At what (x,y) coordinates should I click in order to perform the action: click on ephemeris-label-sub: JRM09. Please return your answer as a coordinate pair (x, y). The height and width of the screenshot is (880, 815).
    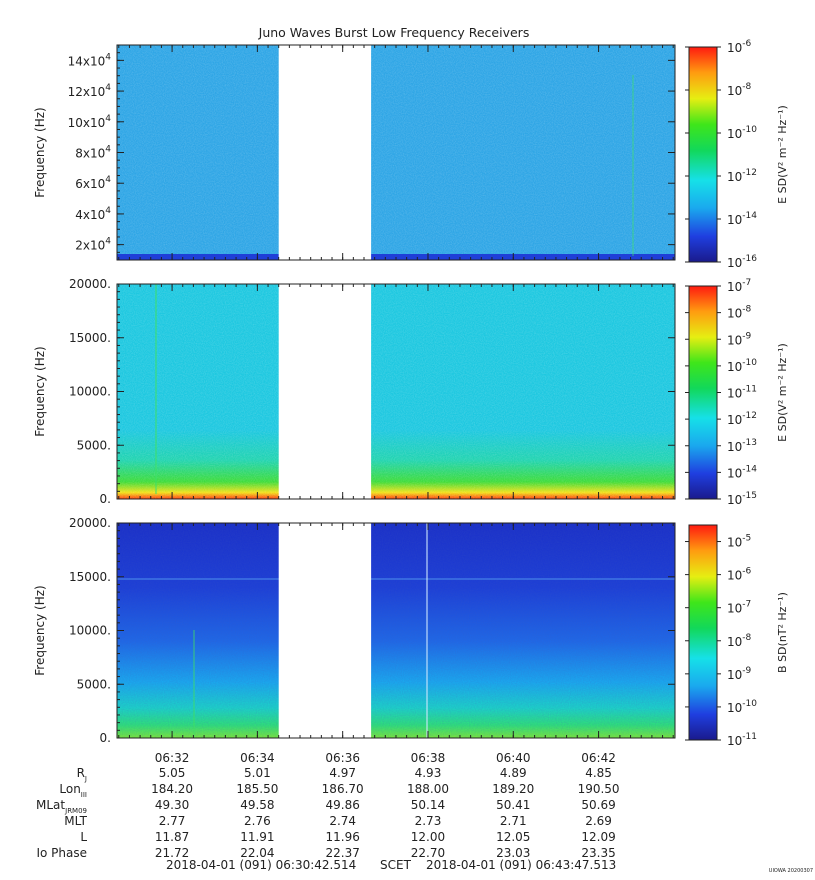
    Looking at the image, I should click on (76, 811).